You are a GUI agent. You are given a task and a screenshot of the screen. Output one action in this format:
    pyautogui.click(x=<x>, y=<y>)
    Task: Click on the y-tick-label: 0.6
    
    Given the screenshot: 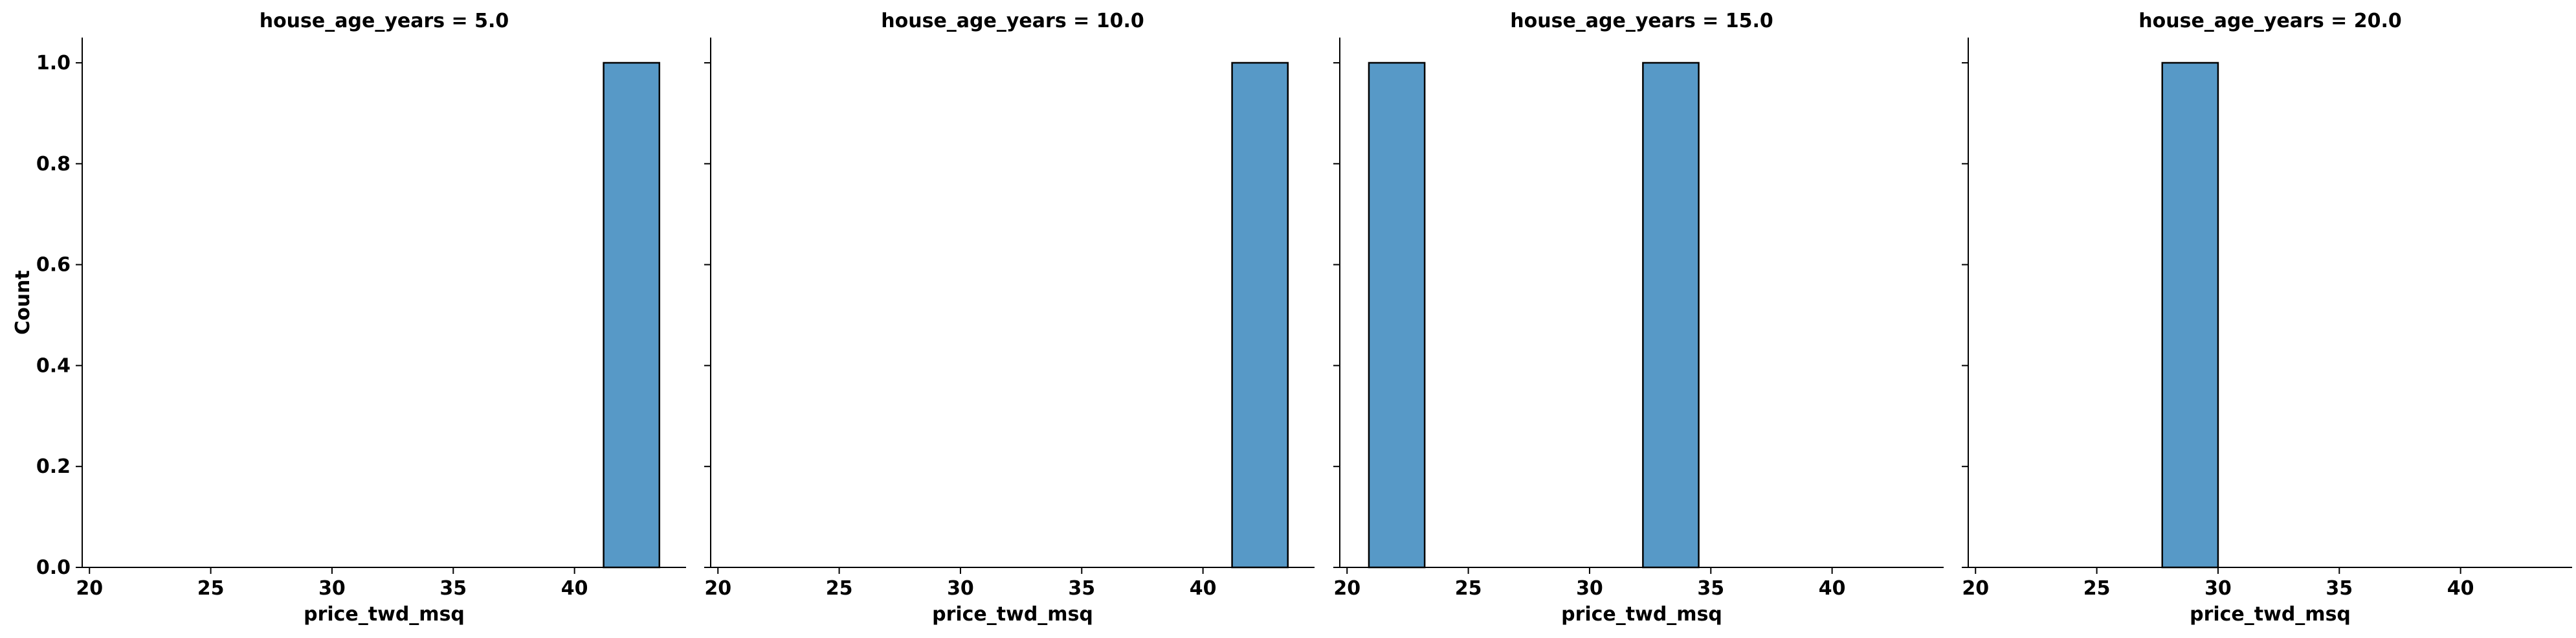 What is the action you would take?
    pyautogui.click(x=53, y=265)
    